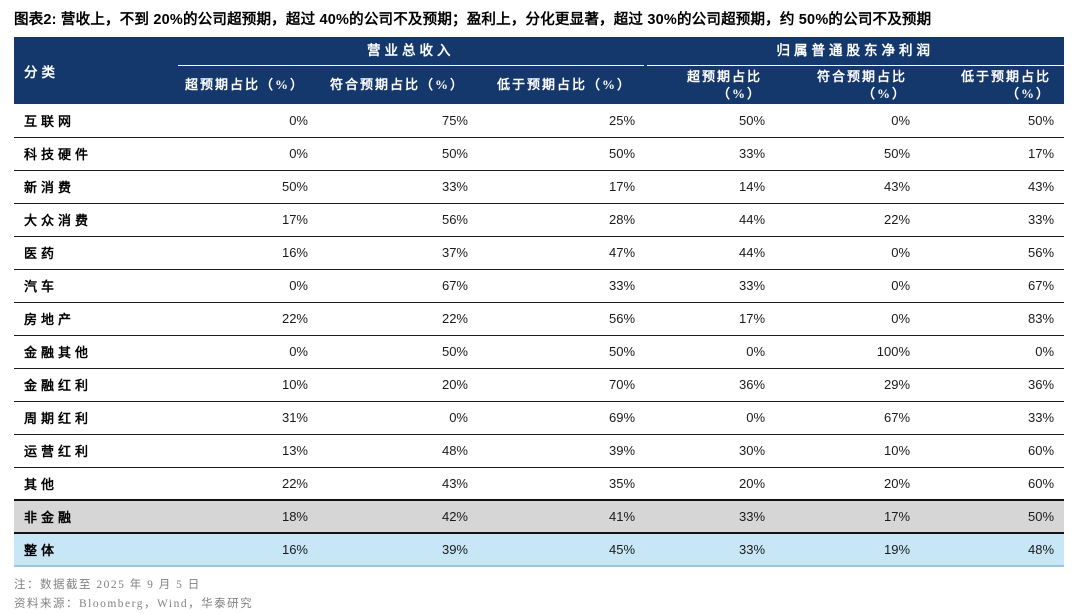 This screenshot has width=1080, height=614. Describe the element at coordinates (58, 352) in the screenshot. I see `row-label: 金融其他` at that location.